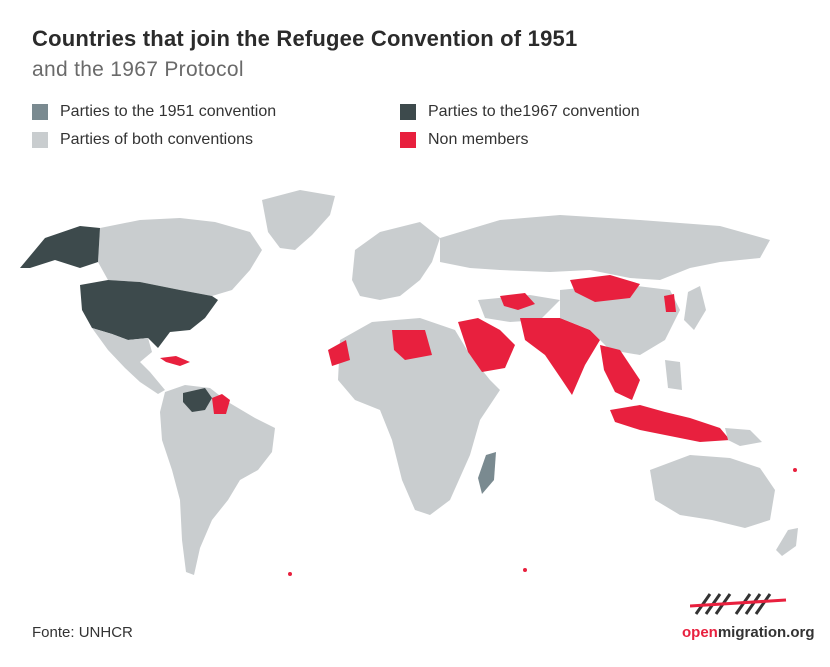  Describe the element at coordinates (221, 404) in the screenshot. I see `guianas` at that location.